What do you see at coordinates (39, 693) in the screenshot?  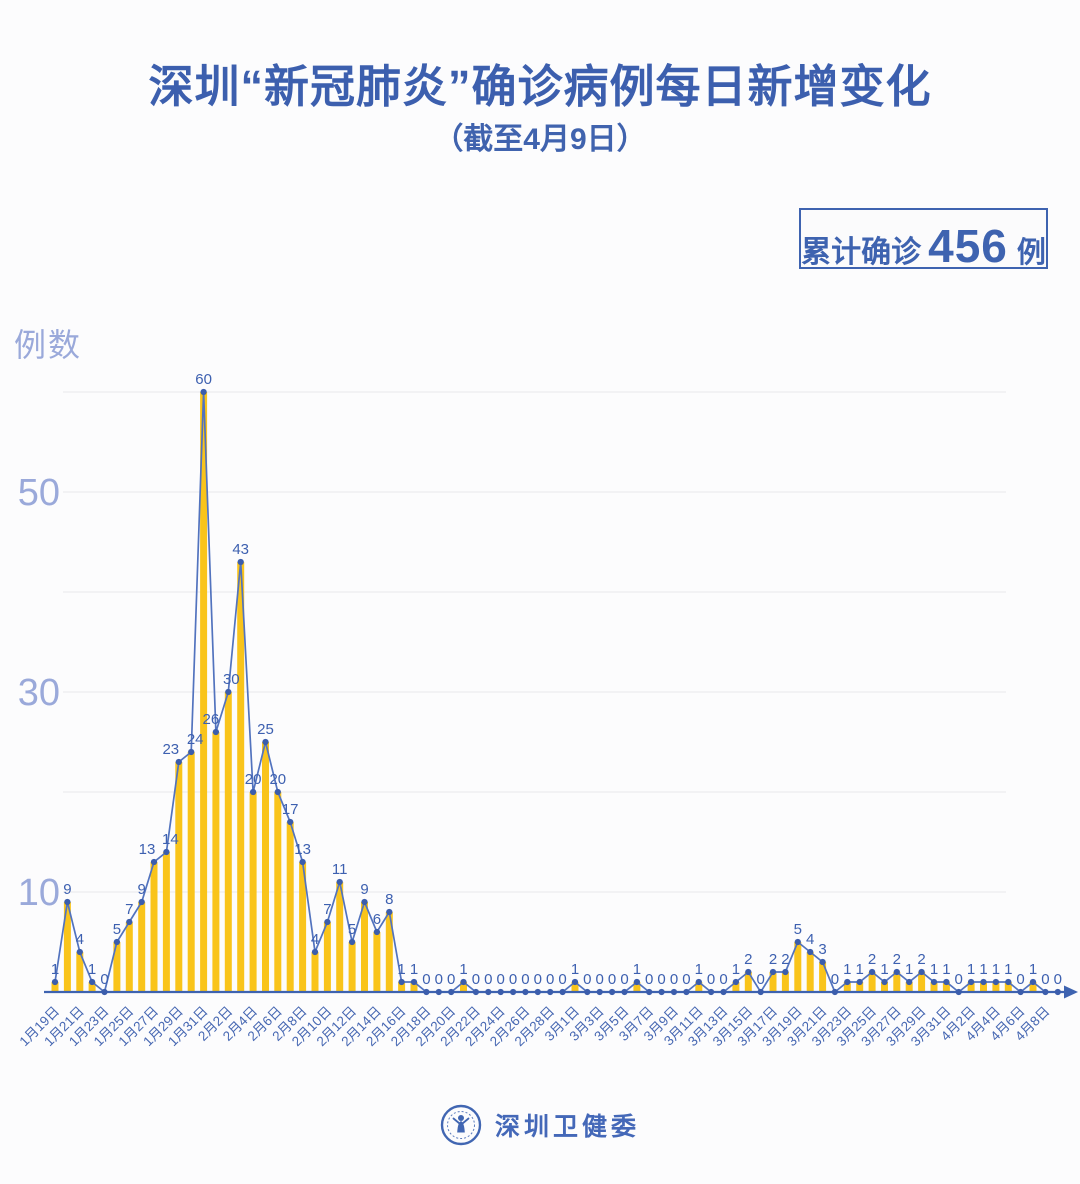 I see `y-tick-label: 30` at bounding box center [39, 693].